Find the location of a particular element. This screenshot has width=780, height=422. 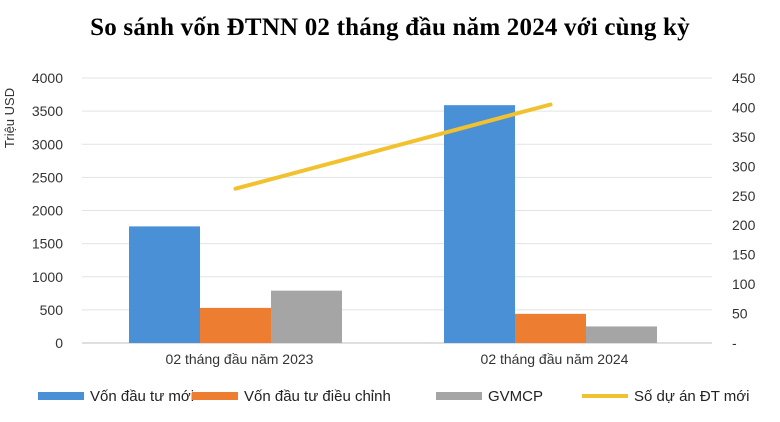

y2-tick-label: 250 is located at coordinates (744, 196).